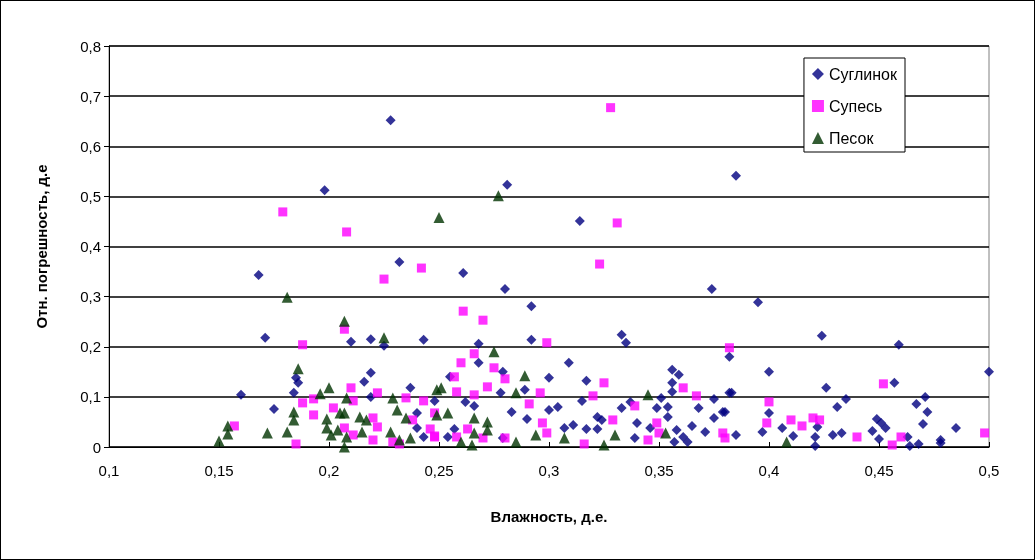  Describe the element at coordinates (989, 470) in the screenshot. I see `x-tick-label: 0,5` at that location.